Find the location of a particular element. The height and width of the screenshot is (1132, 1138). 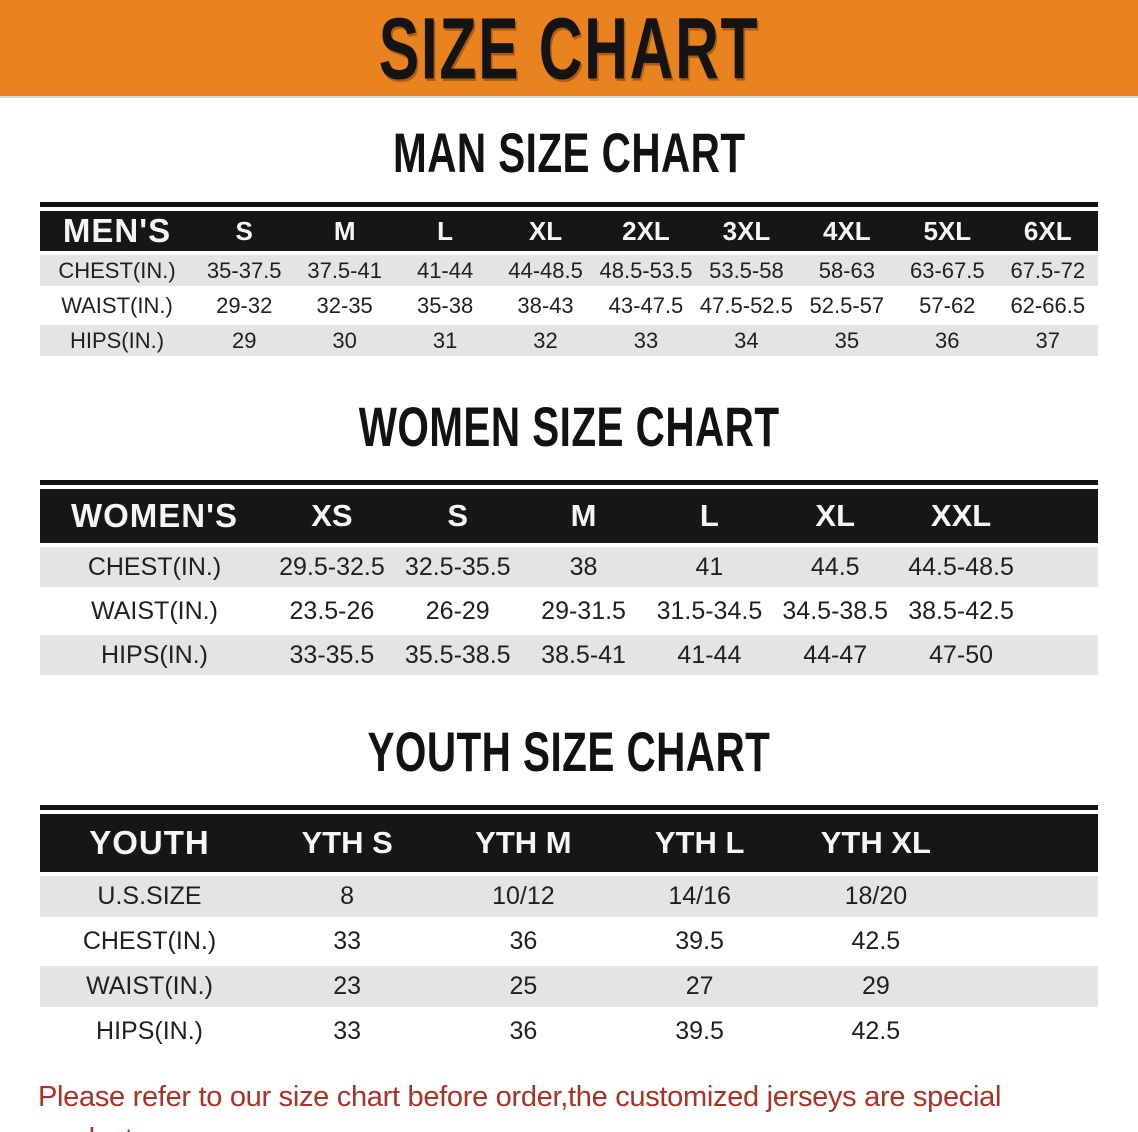

size-value: 63-67.5 is located at coordinates (947, 270).